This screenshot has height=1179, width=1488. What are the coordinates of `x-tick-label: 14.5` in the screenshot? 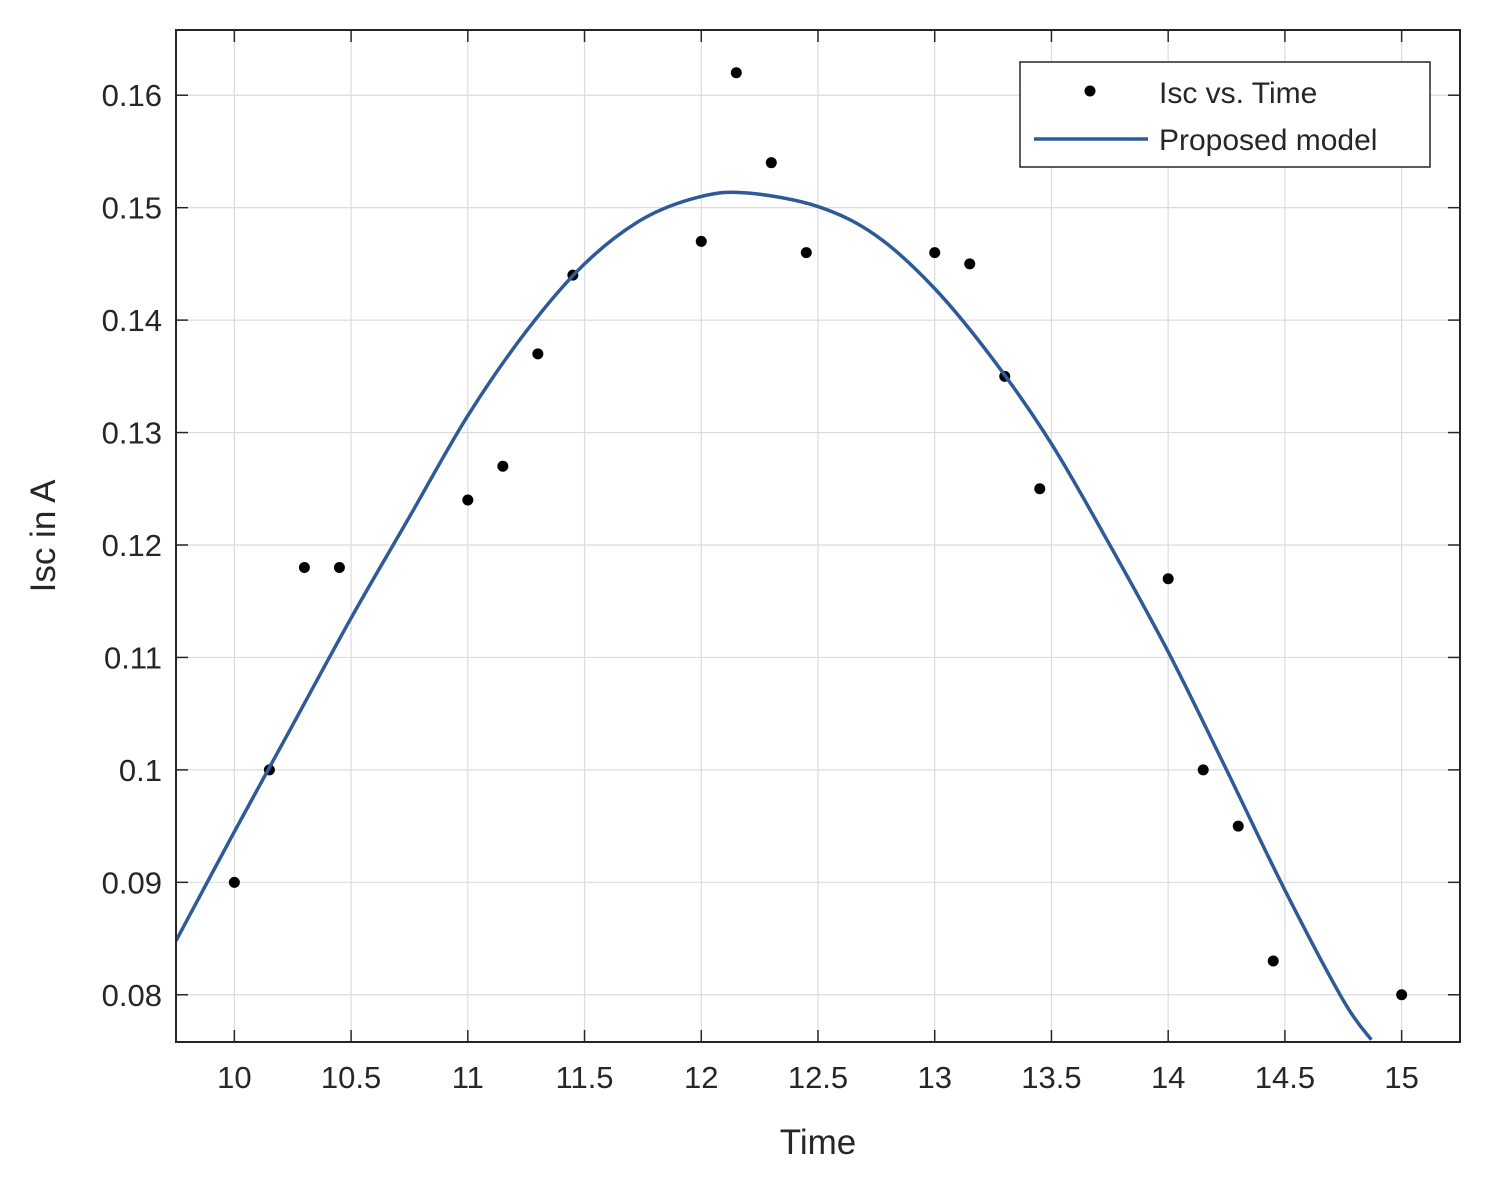 It's located at (1285, 1077).